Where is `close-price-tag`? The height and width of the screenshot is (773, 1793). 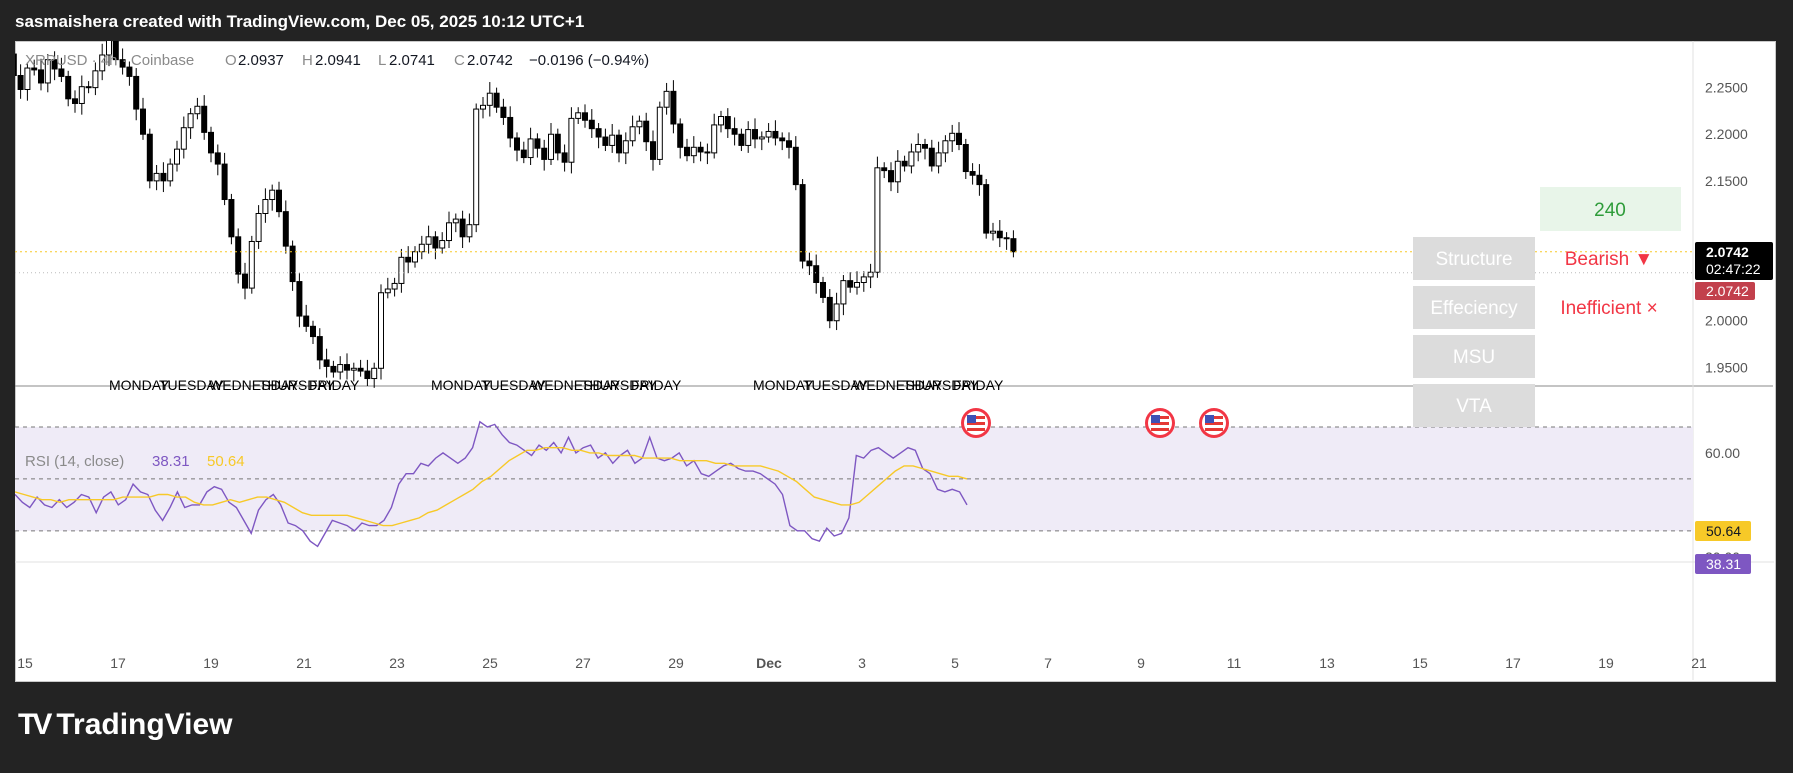 close-price-tag is located at coordinates (1725, 291).